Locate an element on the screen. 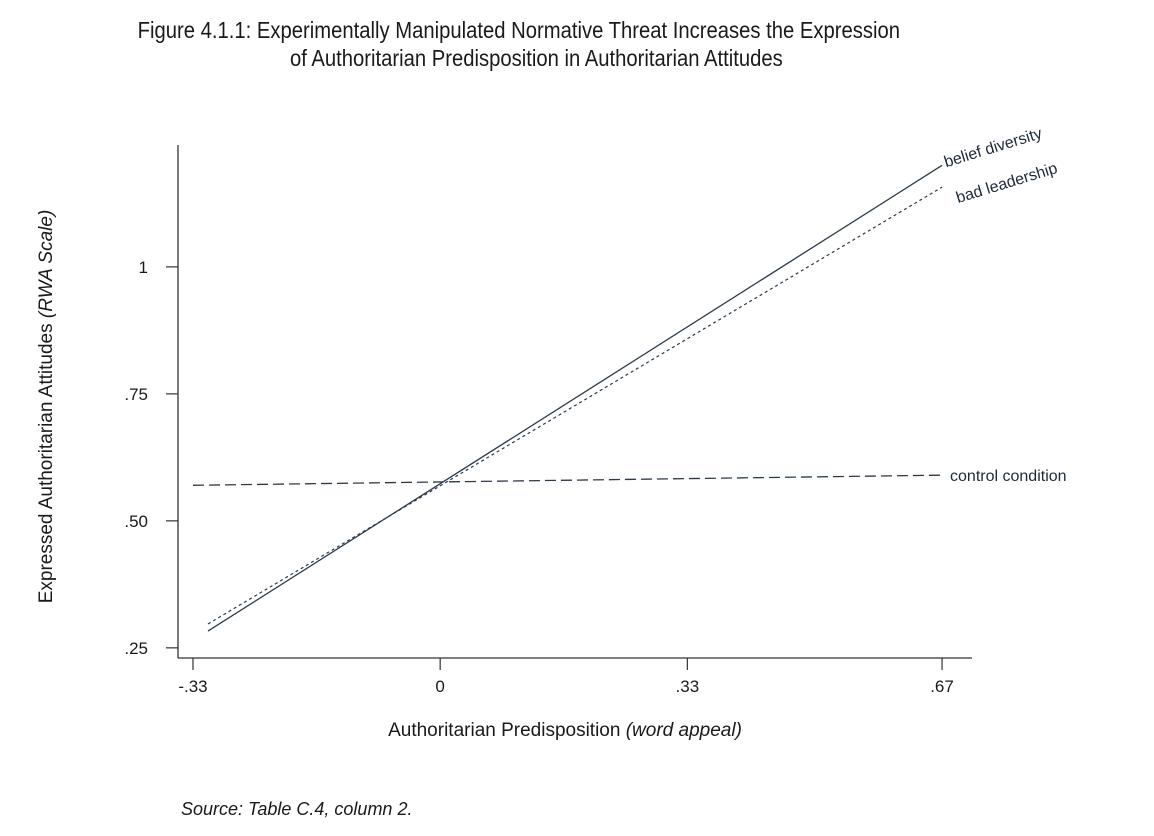 The height and width of the screenshot is (836, 1154). series-label-control-condition: control condition is located at coordinates (1008, 476).